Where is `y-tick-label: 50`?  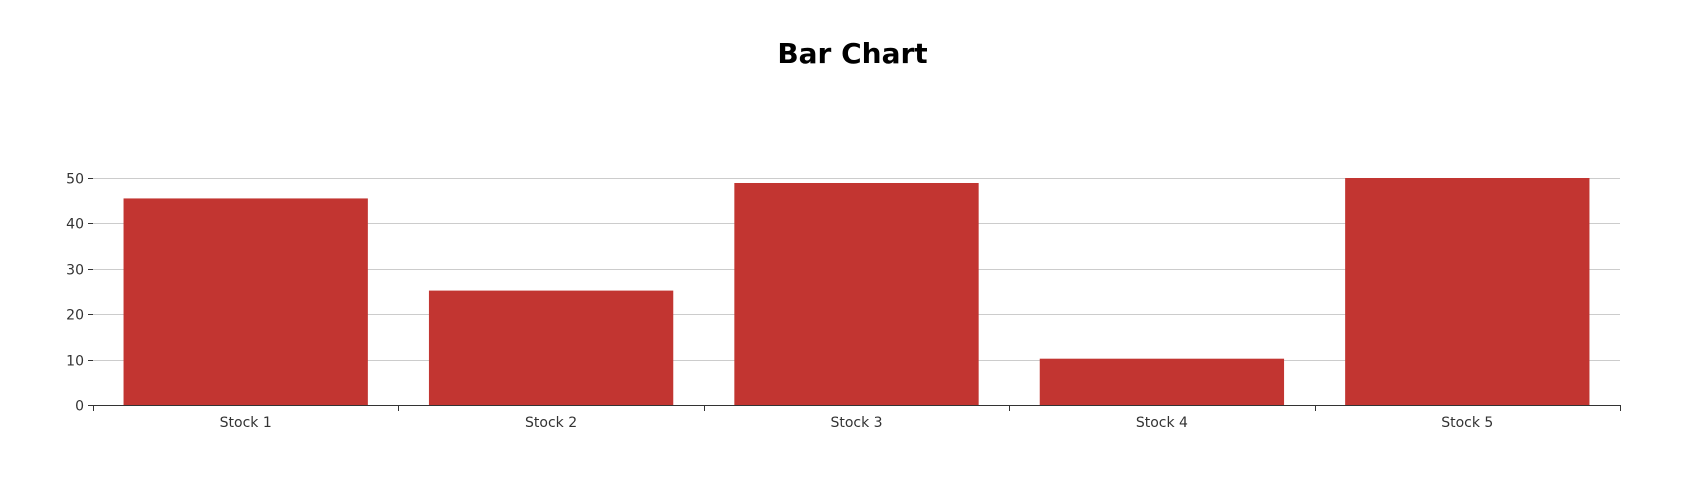
y-tick-label: 50 is located at coordinates (75, 180).